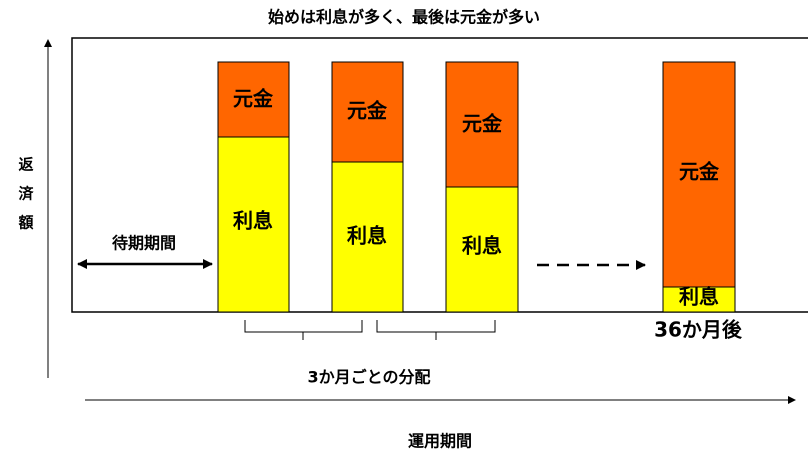  Describe the element at coordinates (144, 243) in the screenshot. I see `waiting-label: 待期期間` at that location.